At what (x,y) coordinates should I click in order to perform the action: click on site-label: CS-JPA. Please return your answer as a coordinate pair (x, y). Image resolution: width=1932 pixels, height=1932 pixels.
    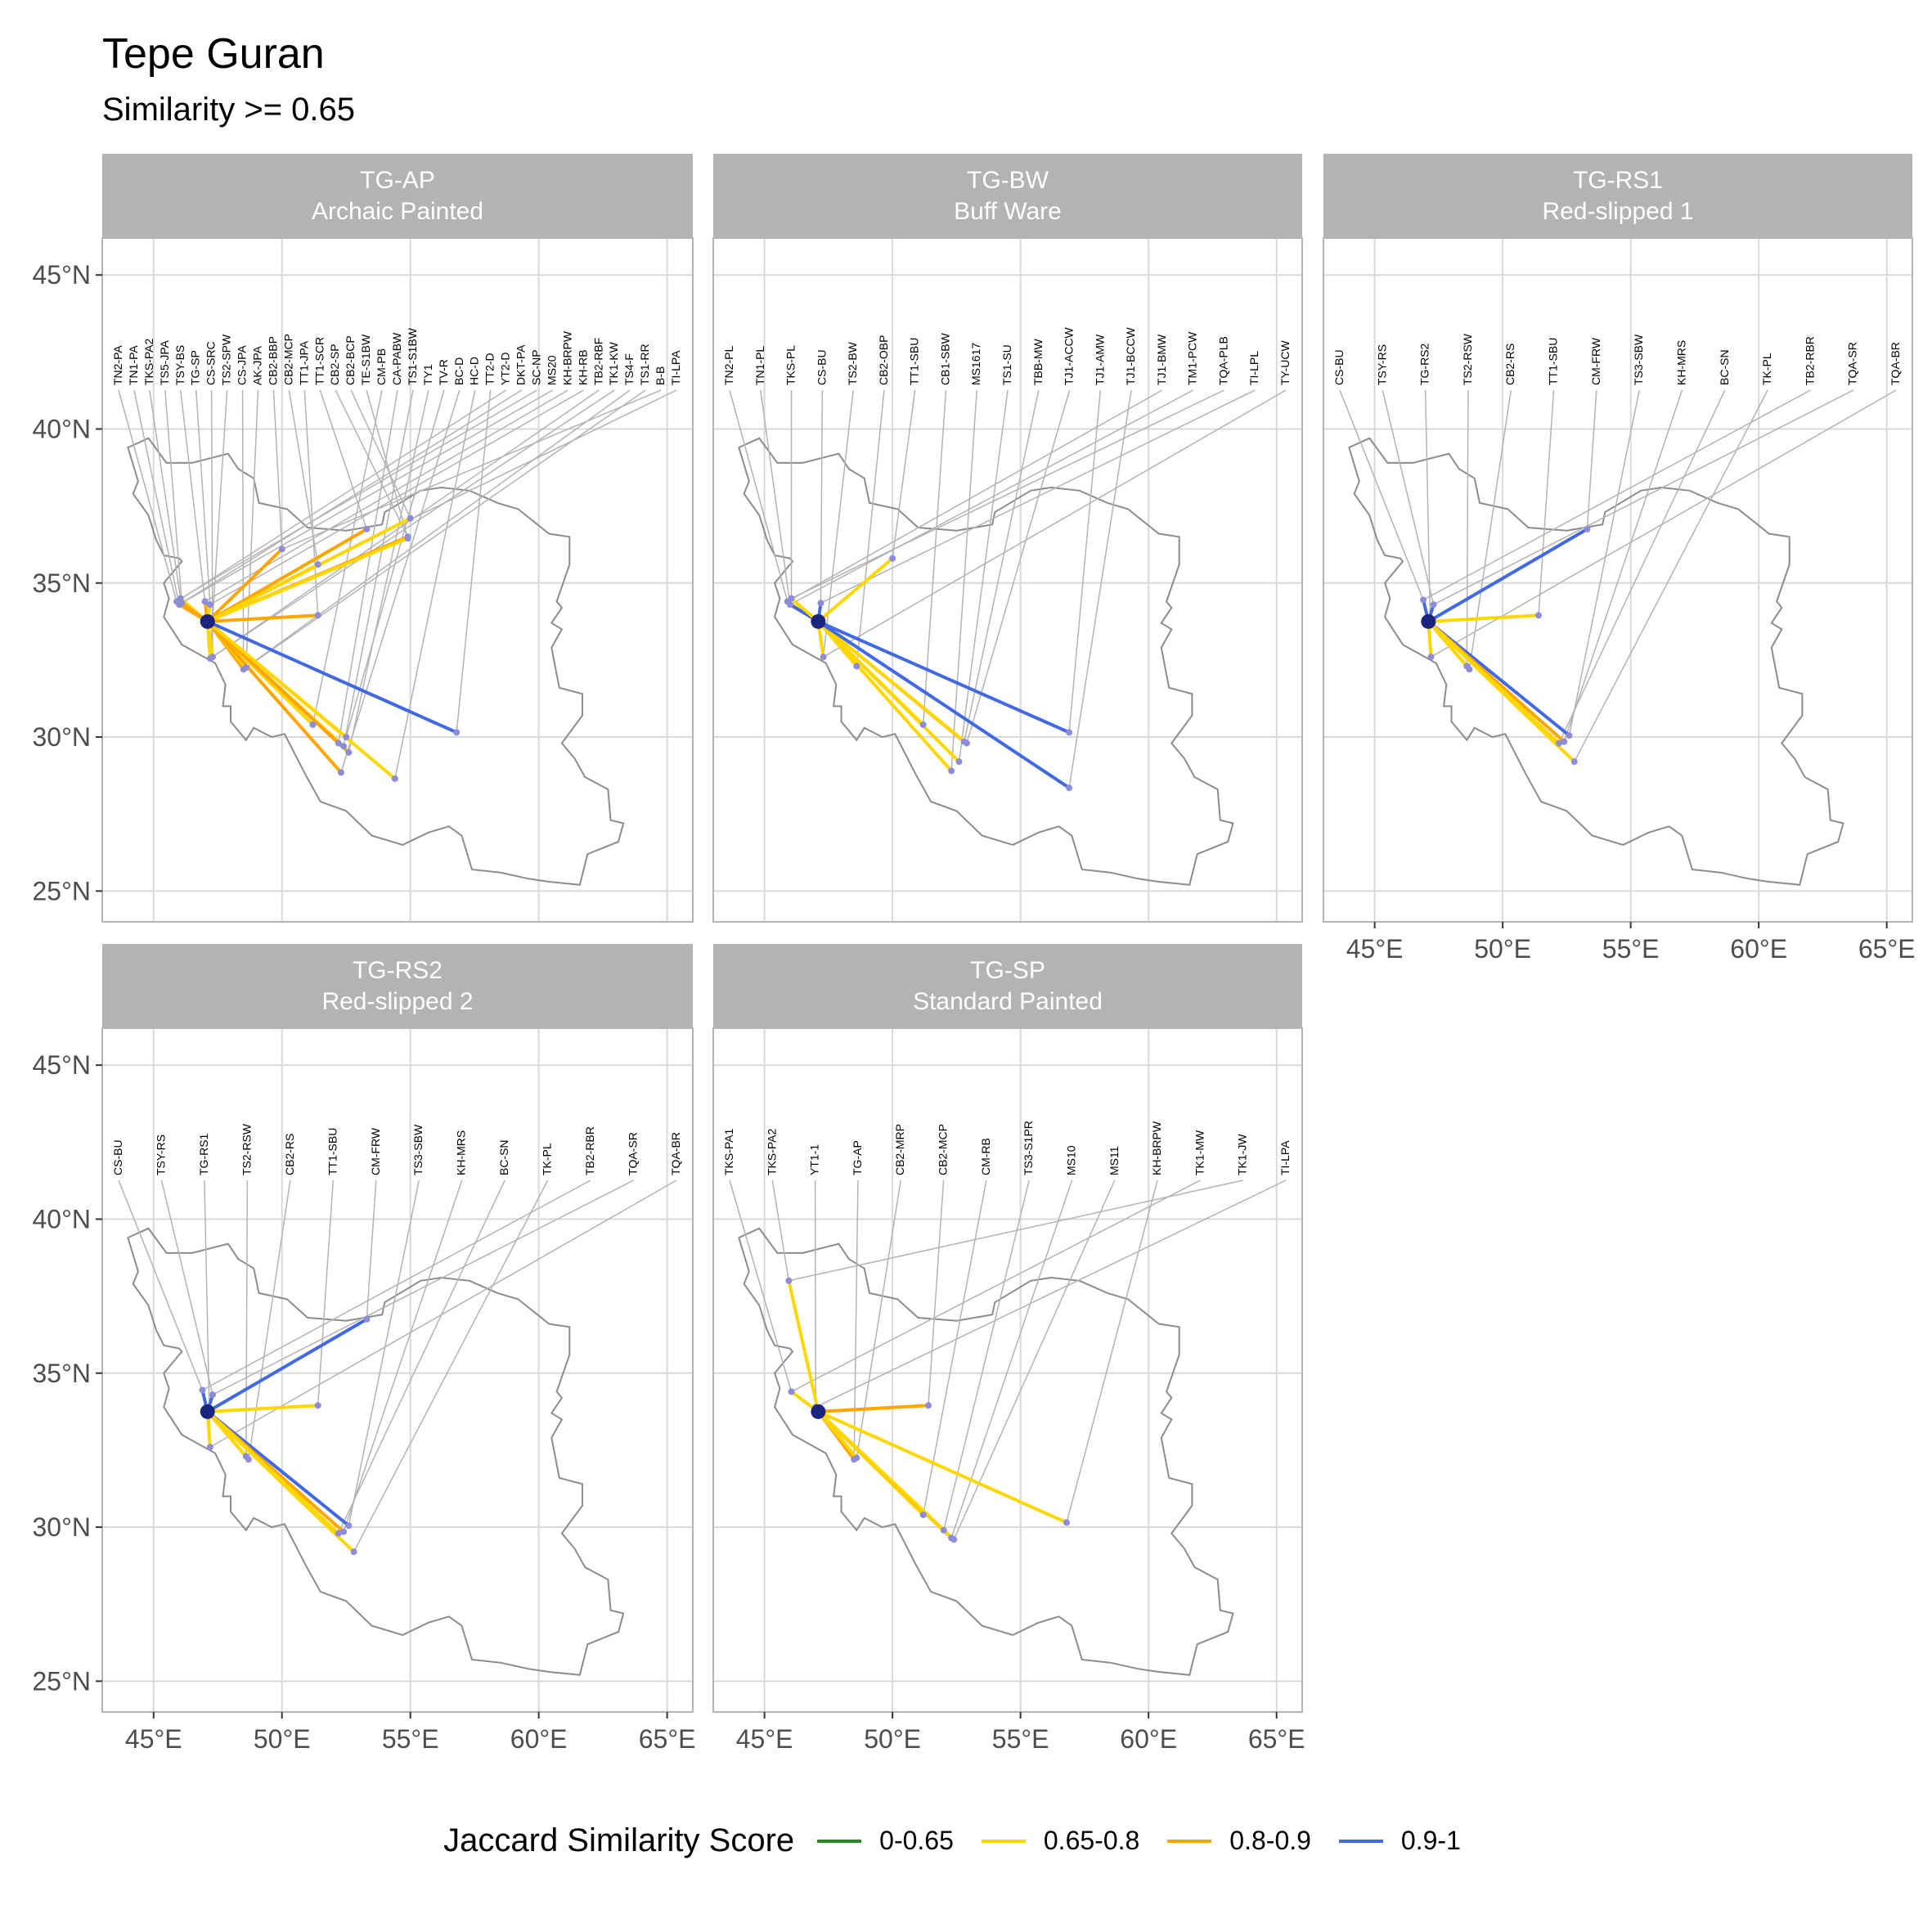
    Looking at the image, I should click on (242, 365).